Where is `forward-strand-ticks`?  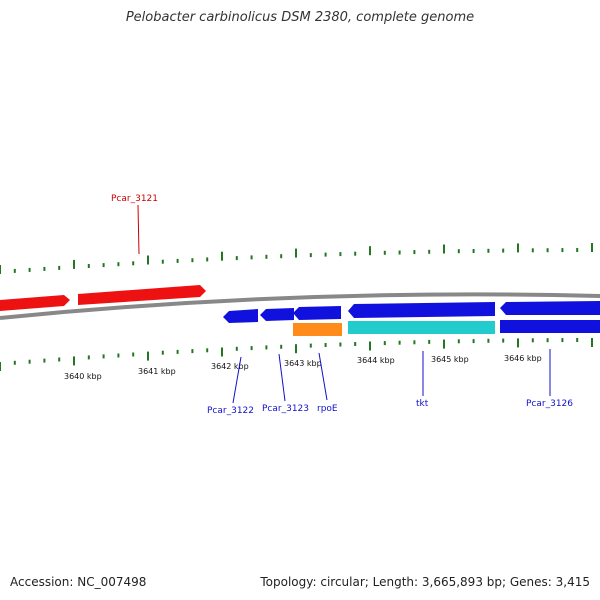 forward-strand-ticks is located at coordinates (296, 258).